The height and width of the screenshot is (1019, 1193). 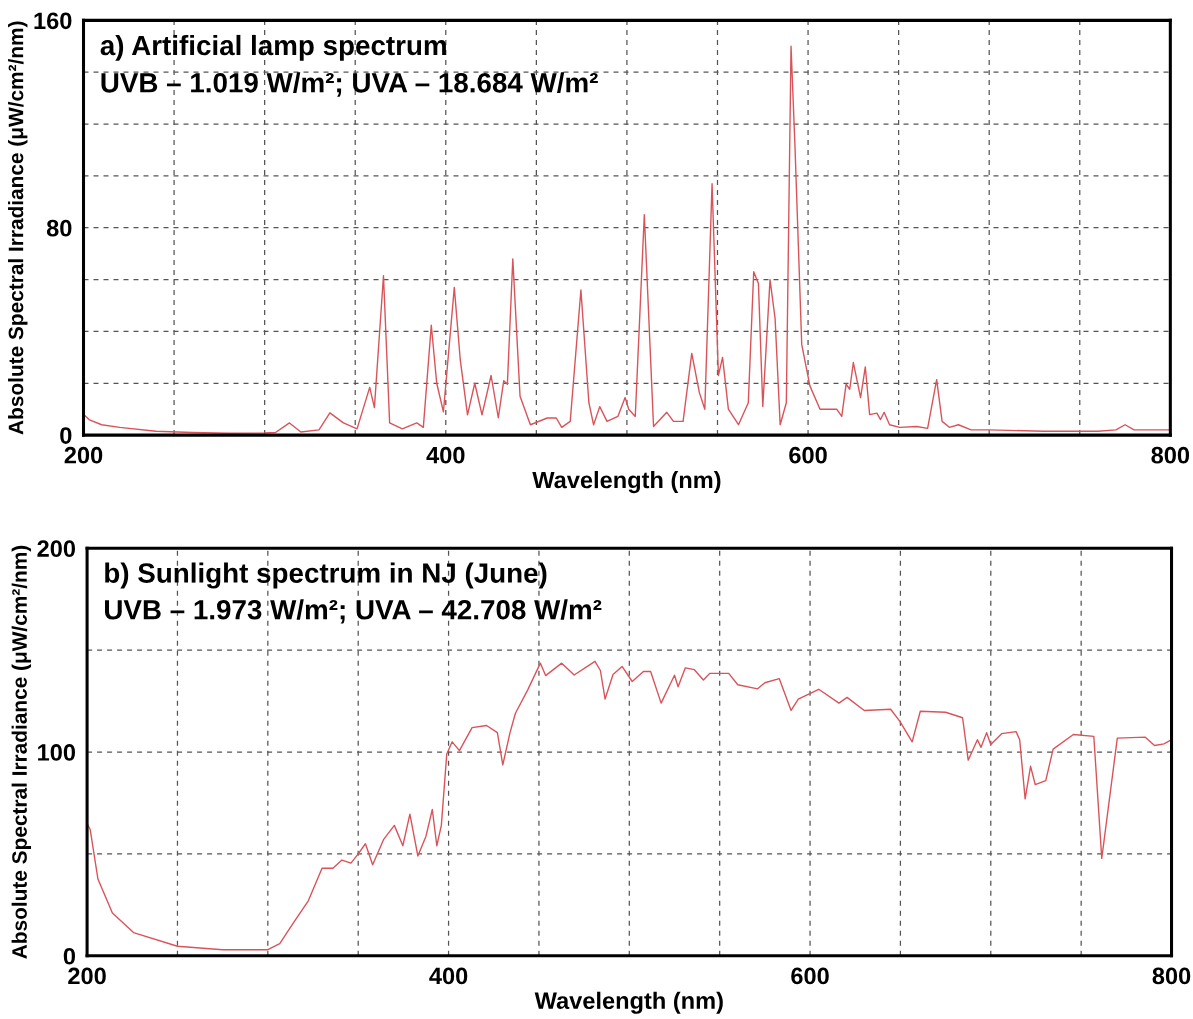 What do you see at coordinates (273, 47) in the screenshot?
I see `chart-title: a) Artificial lamp spectrum` at bounding box center [273, 47].